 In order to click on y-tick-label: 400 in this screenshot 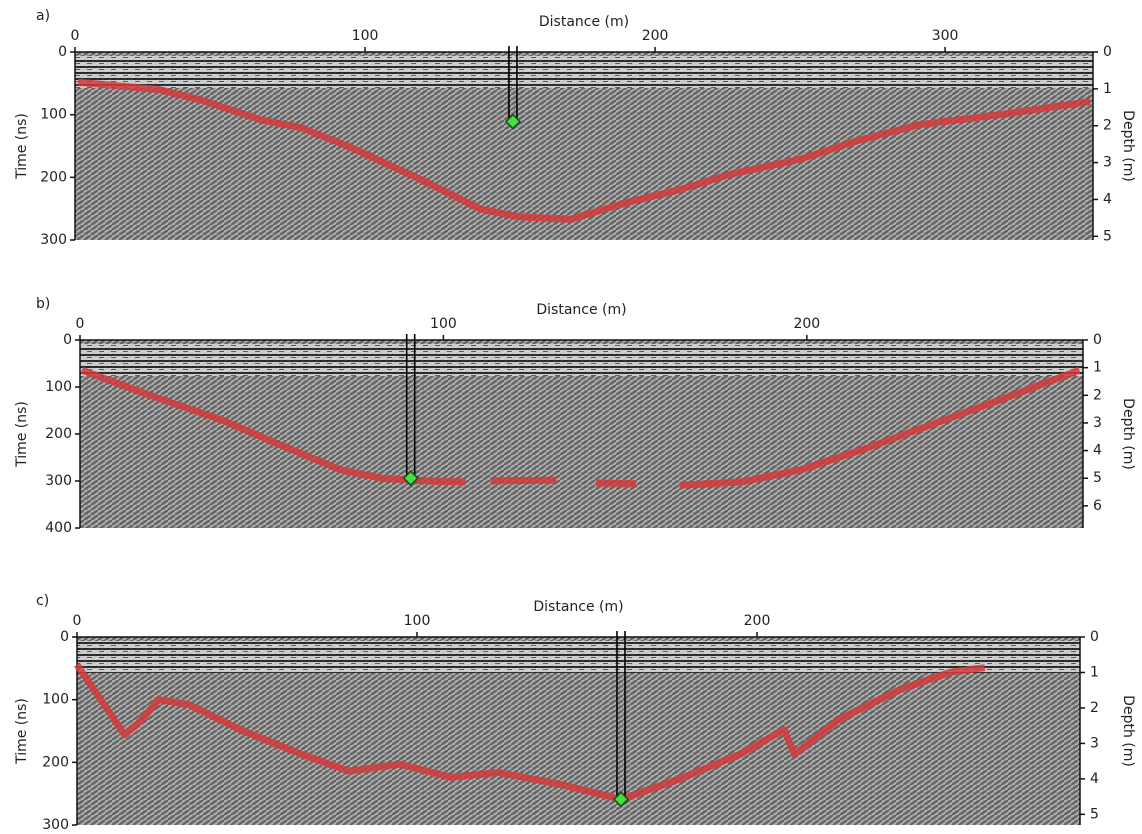, I will do `click(58, 528)`.